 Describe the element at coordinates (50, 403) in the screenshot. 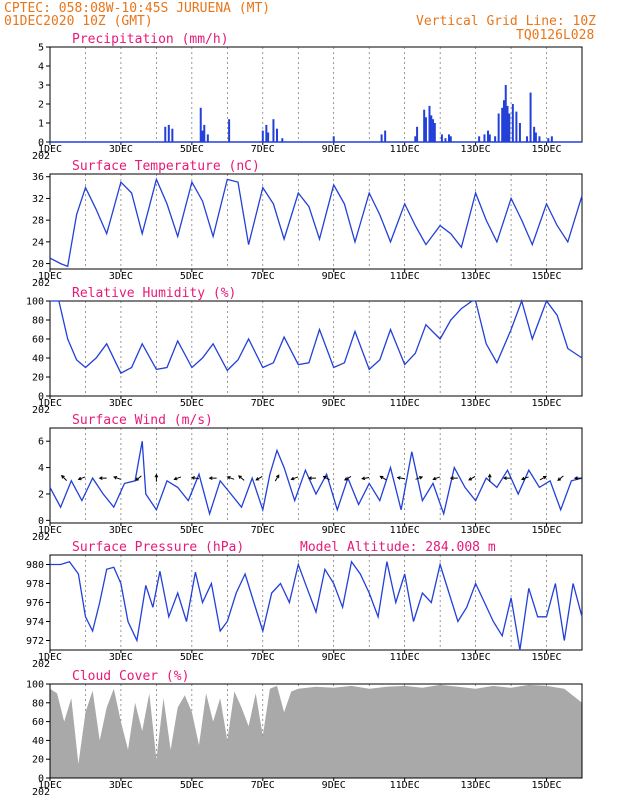

I see `rh-xtick-label: 1DEC` at that location.